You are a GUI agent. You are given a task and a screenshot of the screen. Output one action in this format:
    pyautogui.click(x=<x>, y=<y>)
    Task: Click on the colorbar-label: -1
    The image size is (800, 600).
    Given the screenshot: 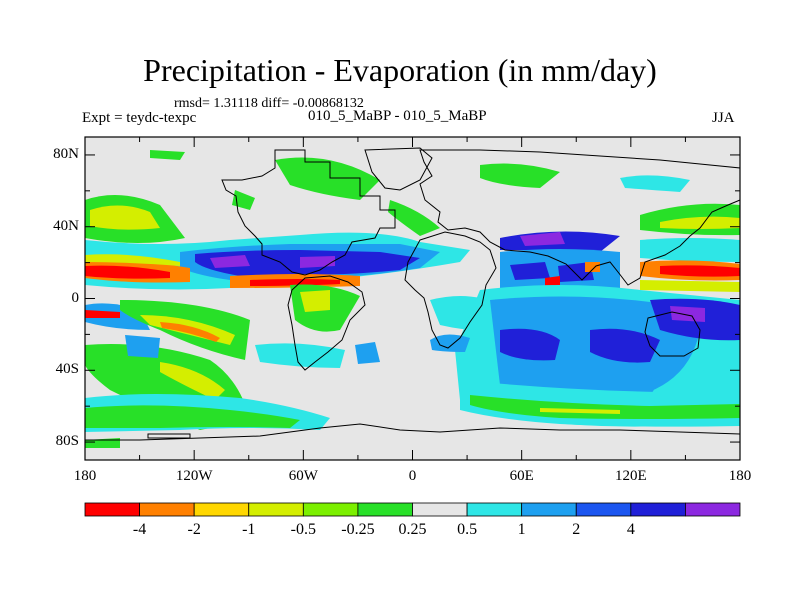 What is the action you would take?
    pyautogui.click(x=249, y=529)
    